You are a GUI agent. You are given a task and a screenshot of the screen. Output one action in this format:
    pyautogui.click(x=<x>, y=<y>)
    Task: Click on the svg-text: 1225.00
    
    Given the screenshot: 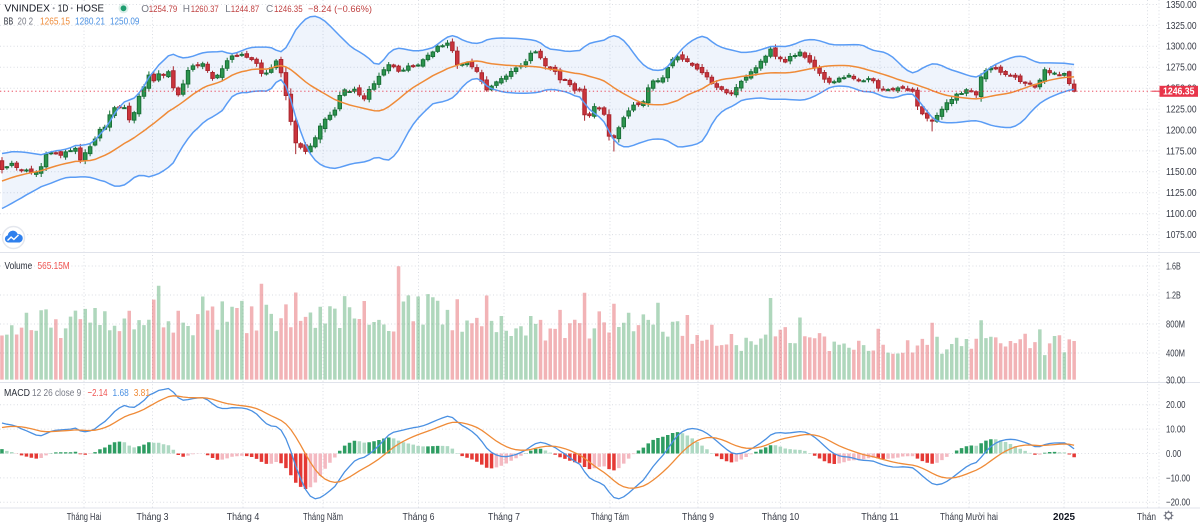 What is the action you would take?
    pyautogui.click(x=1181, y=110)
    